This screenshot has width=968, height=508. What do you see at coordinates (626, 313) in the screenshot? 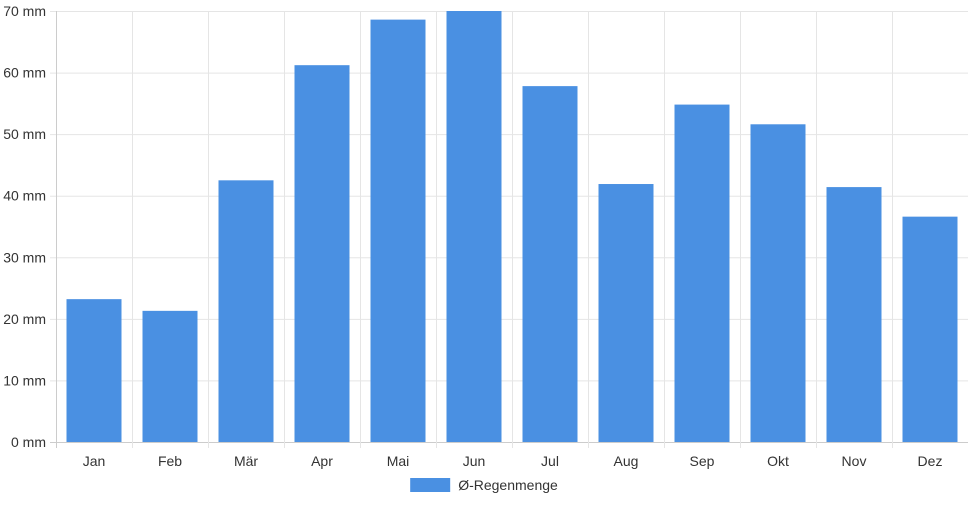
I see `bar-aug` at bounding box center [626, 313].